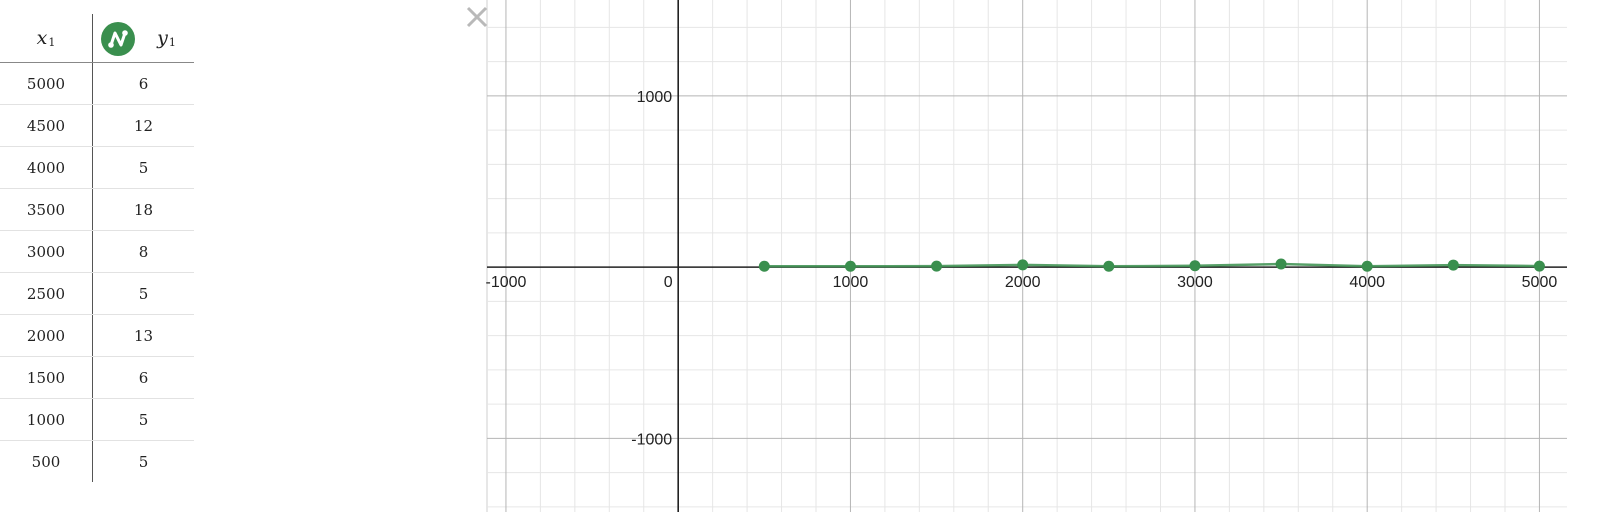  I want to click on y-tick-label: 1000, so click(655, 97).